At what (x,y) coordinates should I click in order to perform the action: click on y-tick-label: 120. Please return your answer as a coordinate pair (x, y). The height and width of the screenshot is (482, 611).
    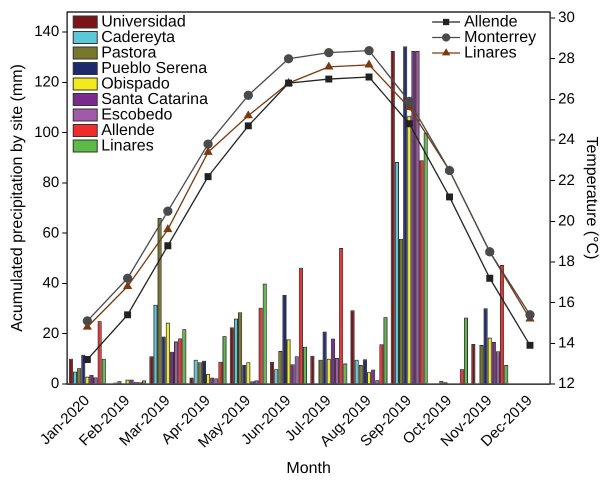
    Looking at the image, I should click on (47, 82).